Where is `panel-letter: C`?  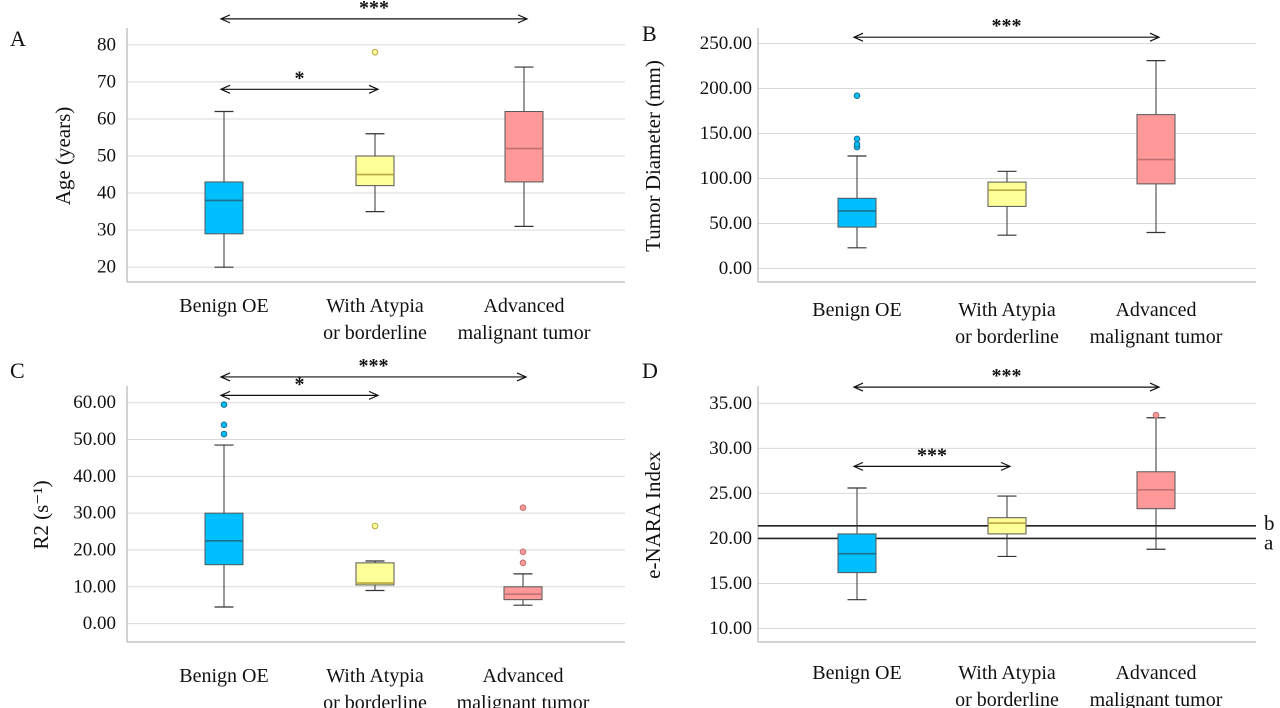 panel-letter: C is located at coordinates (17, 370).